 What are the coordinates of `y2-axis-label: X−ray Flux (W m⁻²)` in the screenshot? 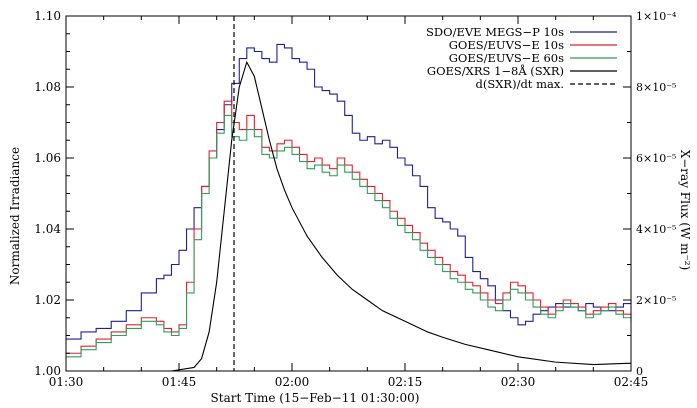 It's located at (685, 210).